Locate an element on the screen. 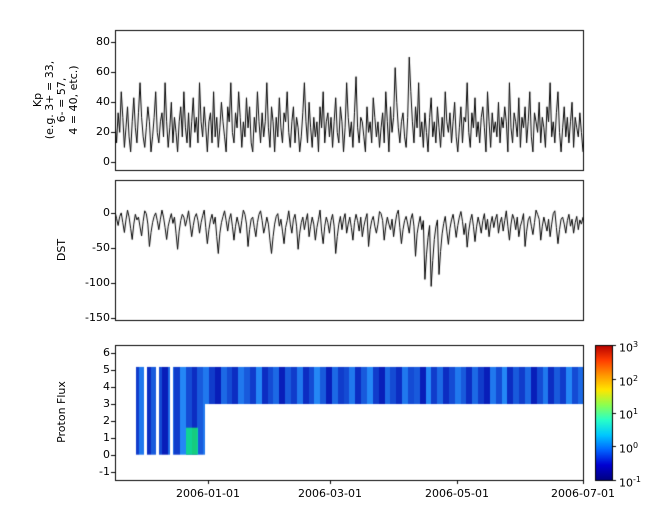 The image size is (665, 523). proton-ytick-2: 2 is located at coordinates (106, 420).